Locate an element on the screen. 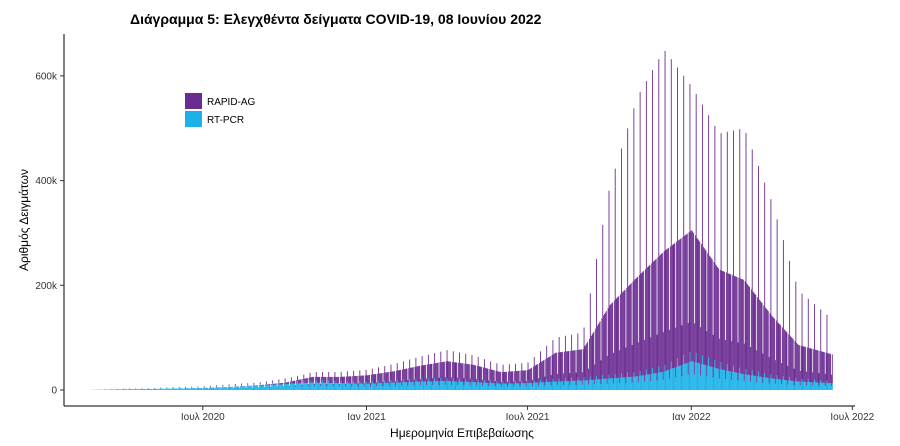 The height and width of the screenshot is (446, 900). x-tick-label: Ιουλ 2020 is located at coordinates (203, 417).